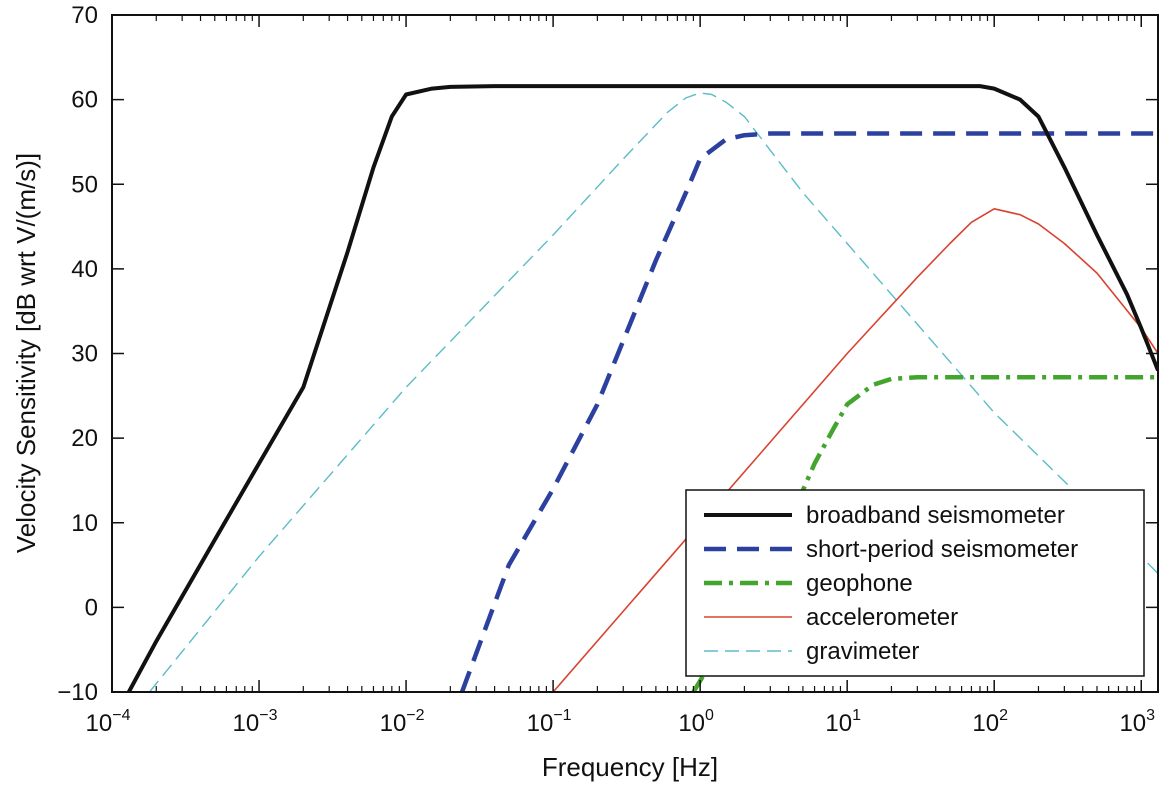  What do you see at coordinates (108, 722) in the screenshot?
I see `x-tick-label: 10⁻⁴` at bounding box center [108, 722].